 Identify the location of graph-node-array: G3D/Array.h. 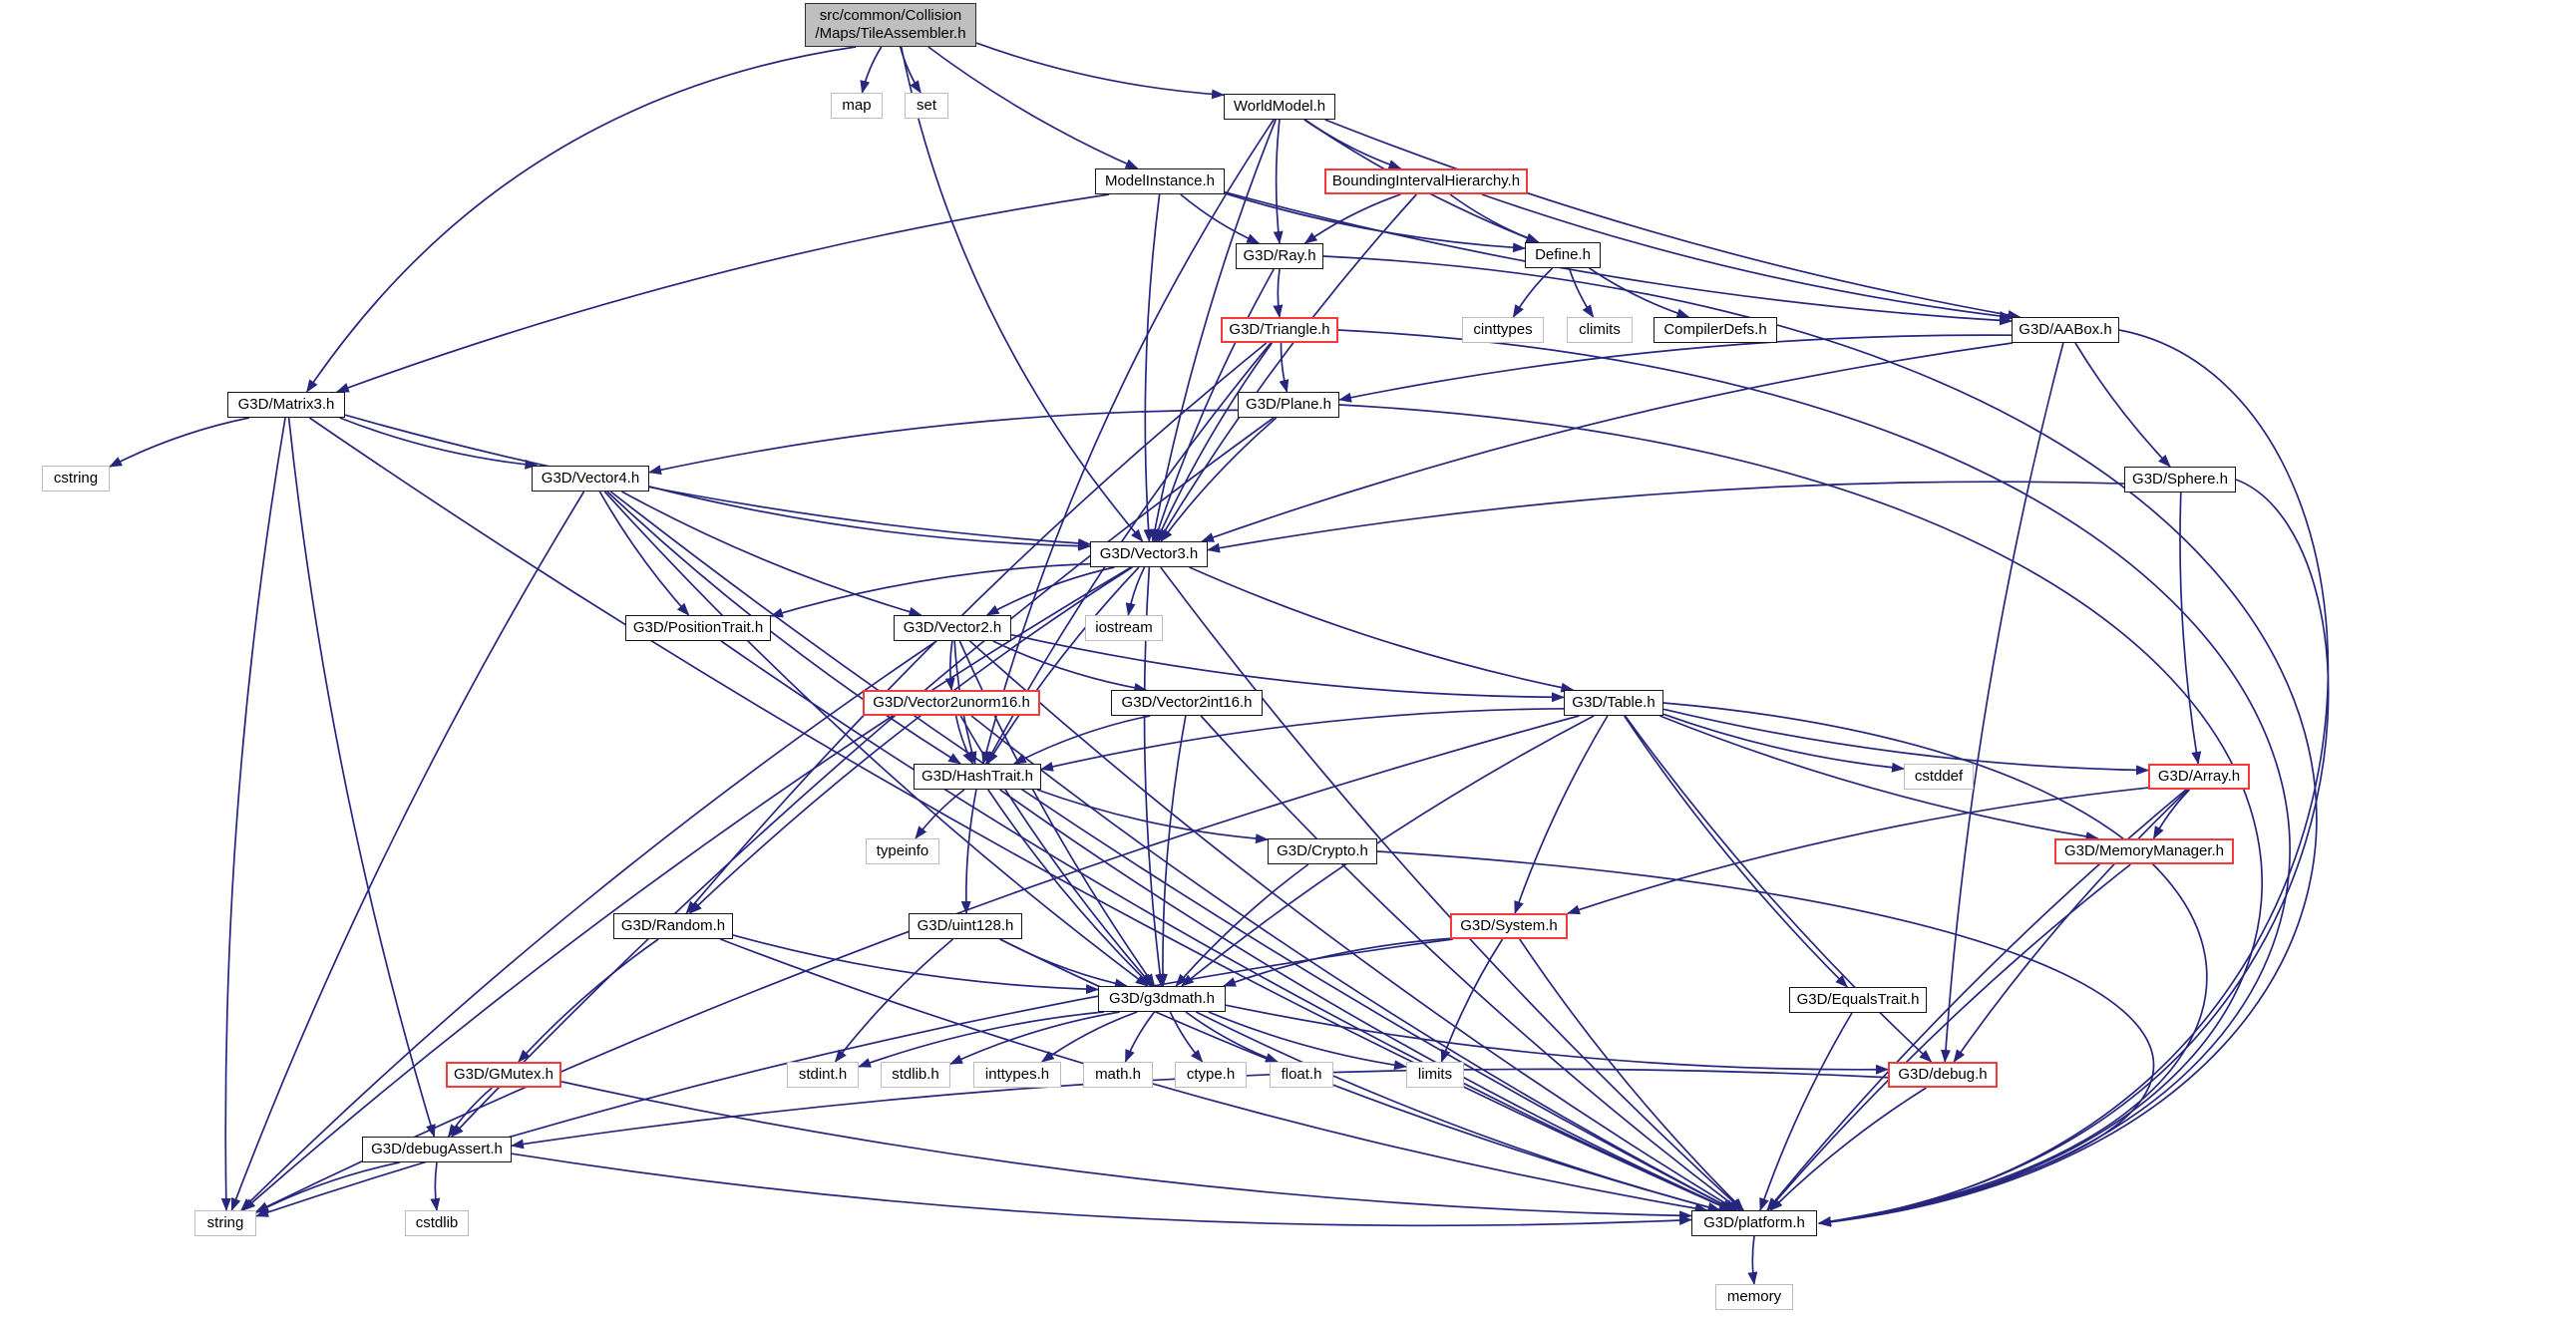
(2199, 777).